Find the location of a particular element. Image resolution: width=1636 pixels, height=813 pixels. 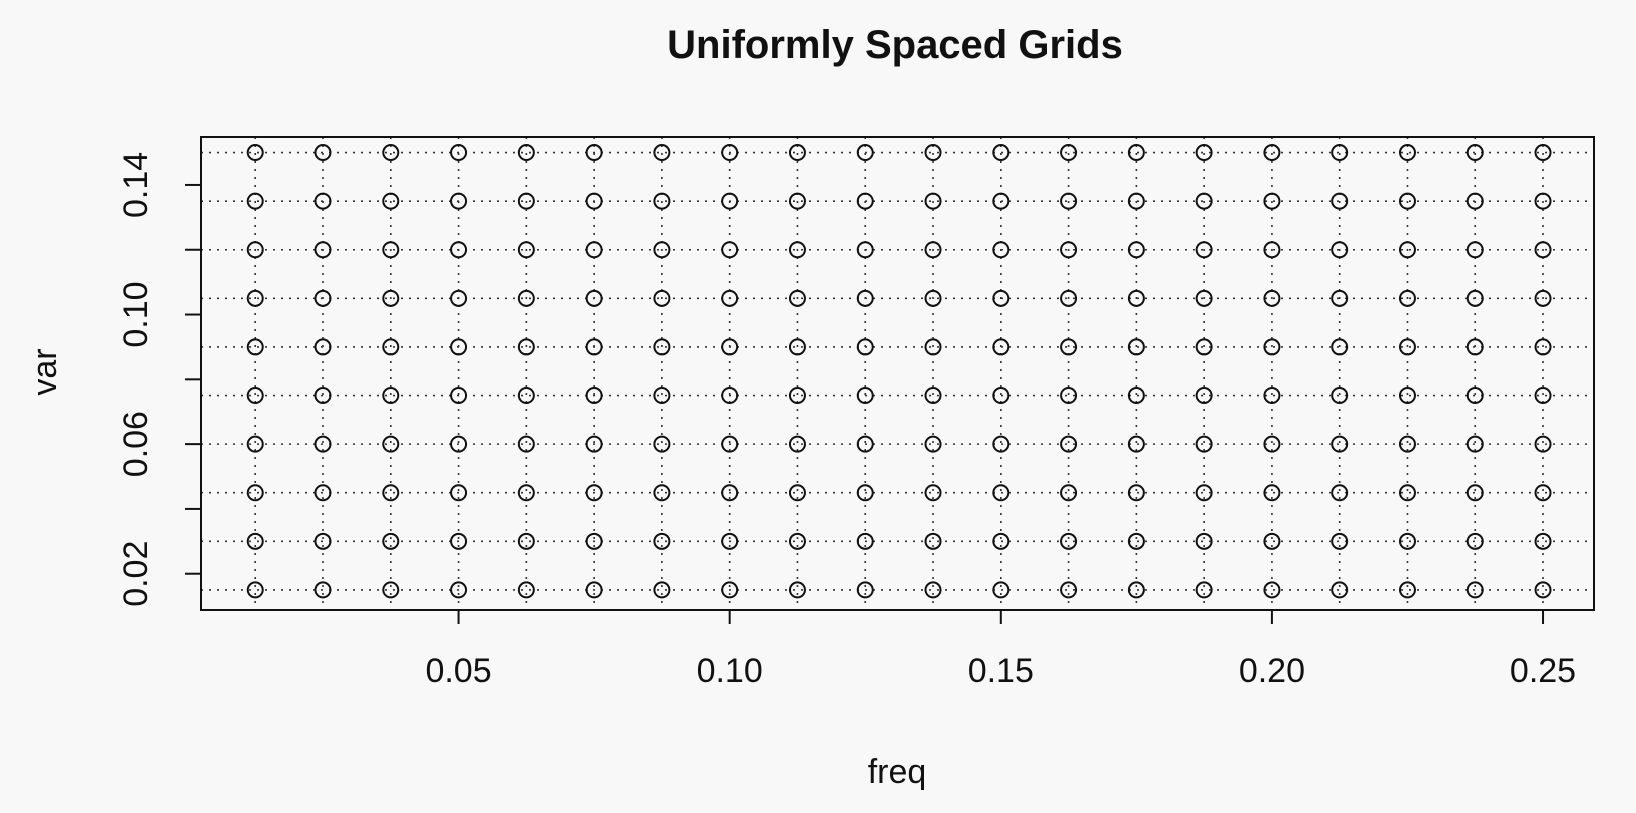

y-tick-label: 0.10 is located at coordinates (136, 314).